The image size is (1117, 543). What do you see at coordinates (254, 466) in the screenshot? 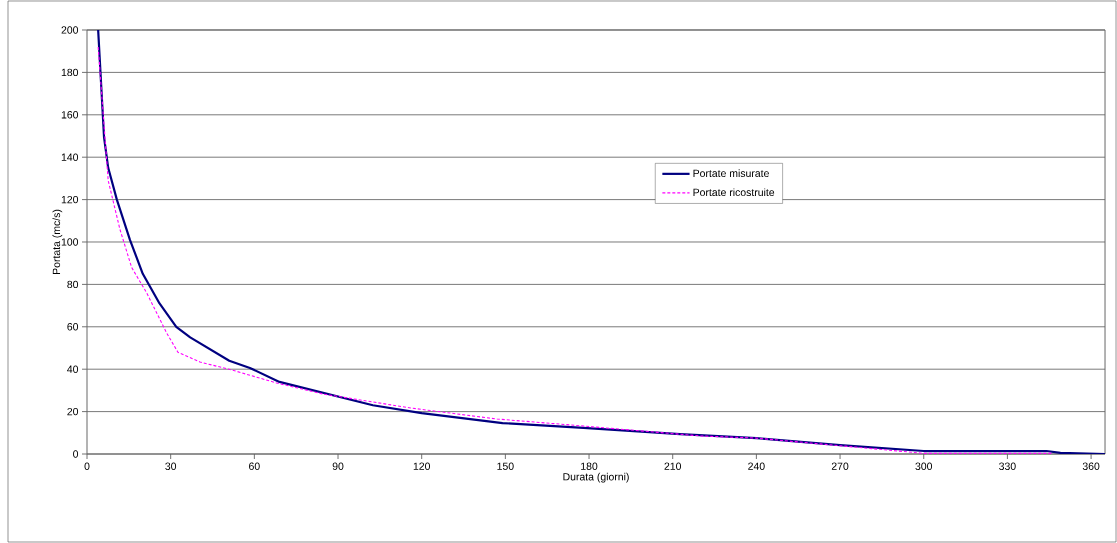
I see `x-tick-label: 60` at bounding box center [254, 466].